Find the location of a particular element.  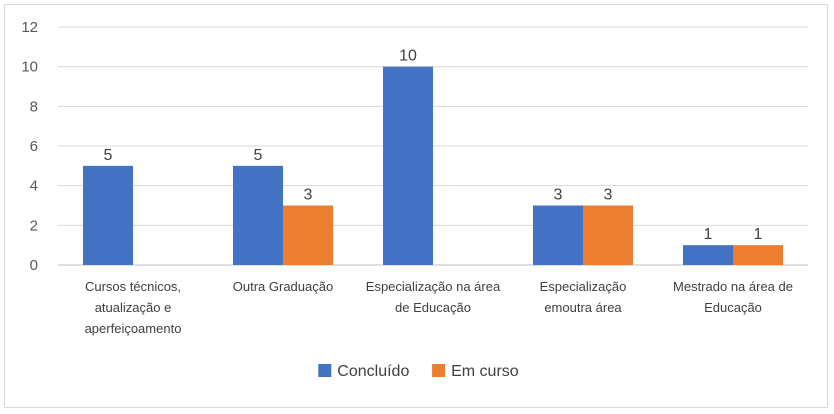

x-tick-label: aperfeiçoamento is located at coordinates (133, 328).